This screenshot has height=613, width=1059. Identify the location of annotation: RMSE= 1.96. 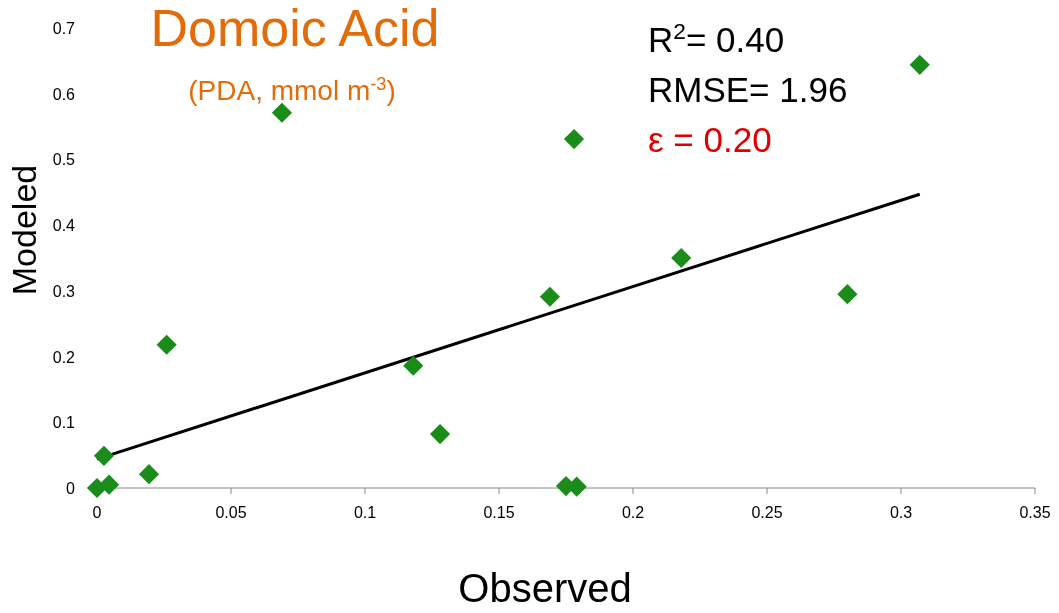
(748, 89).